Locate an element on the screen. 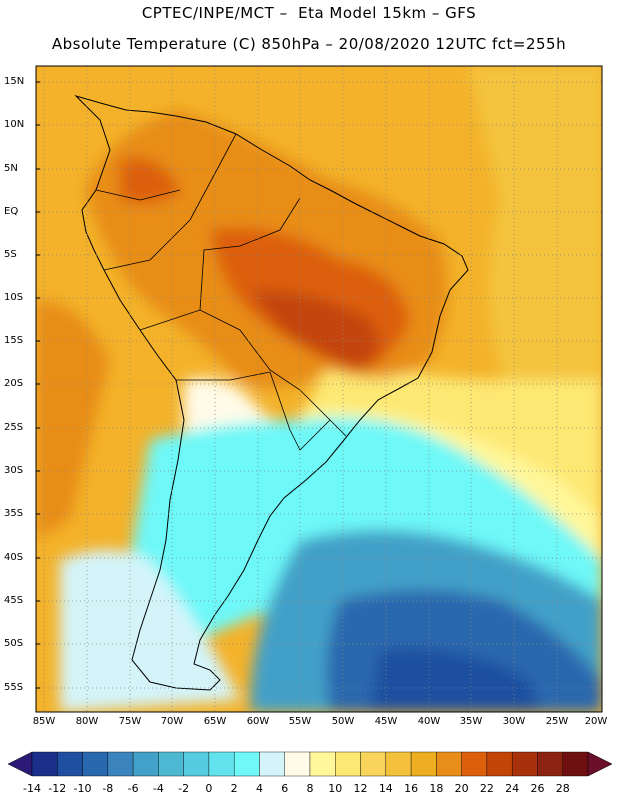 This screenshot has width=618, height=800. field-band-red-north is located at coordinates (150, 181).